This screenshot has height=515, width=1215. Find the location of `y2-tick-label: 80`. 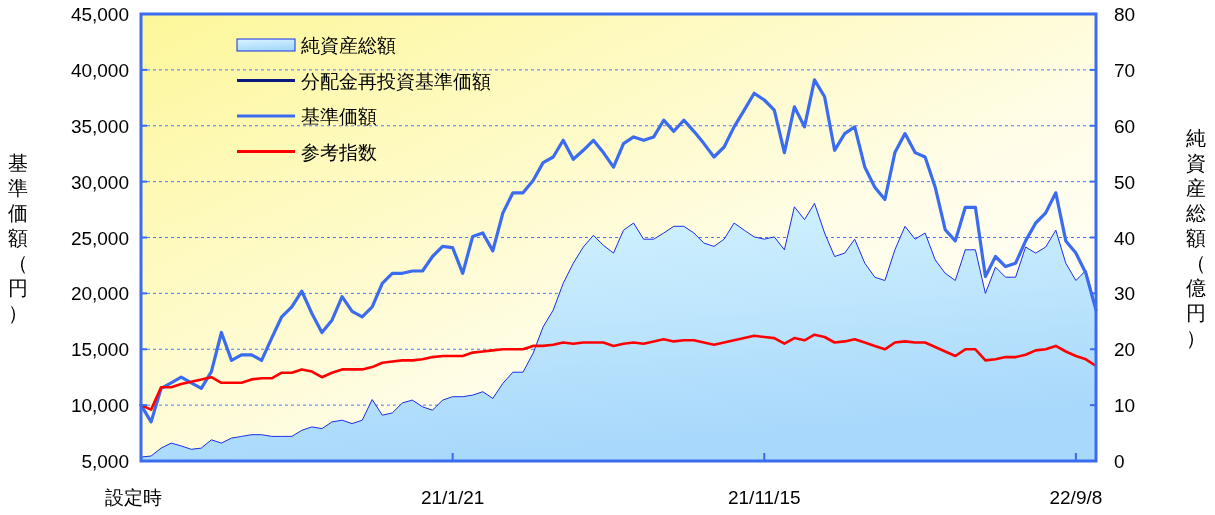

y2-tick-label: 80 is located at coordinates (1125, 14).